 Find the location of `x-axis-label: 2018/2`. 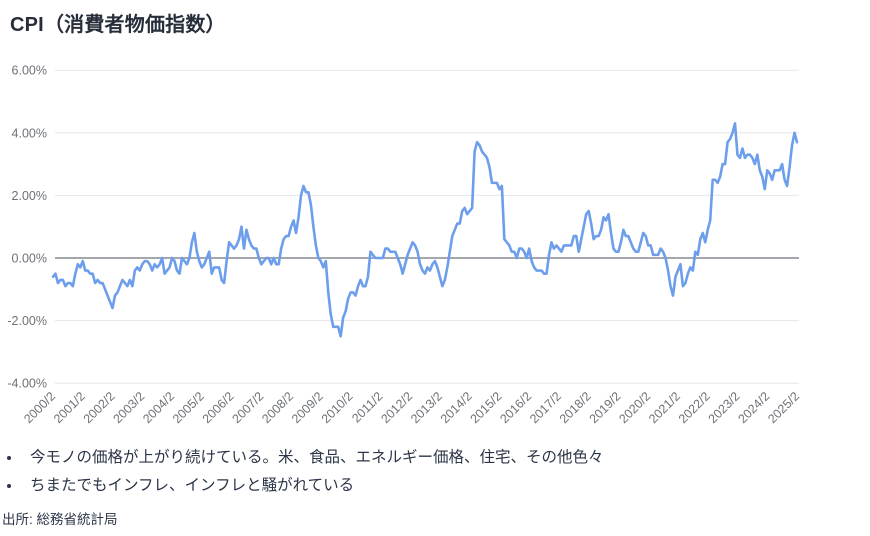

x-axis-label: 2018/2 is located at coordinates (575, 407).